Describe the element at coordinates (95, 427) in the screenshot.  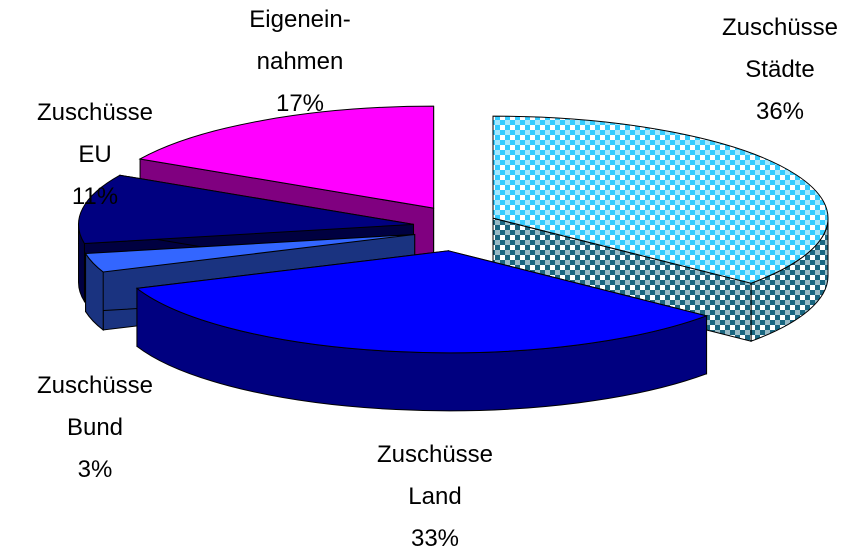
I see `label-line: Bund` at that location.